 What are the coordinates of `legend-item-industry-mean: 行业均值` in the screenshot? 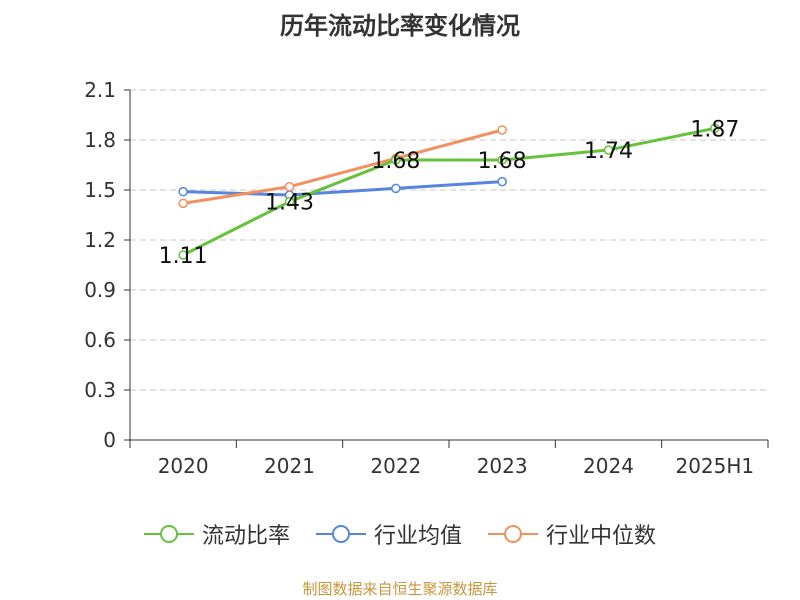 It's located at (388, 534).